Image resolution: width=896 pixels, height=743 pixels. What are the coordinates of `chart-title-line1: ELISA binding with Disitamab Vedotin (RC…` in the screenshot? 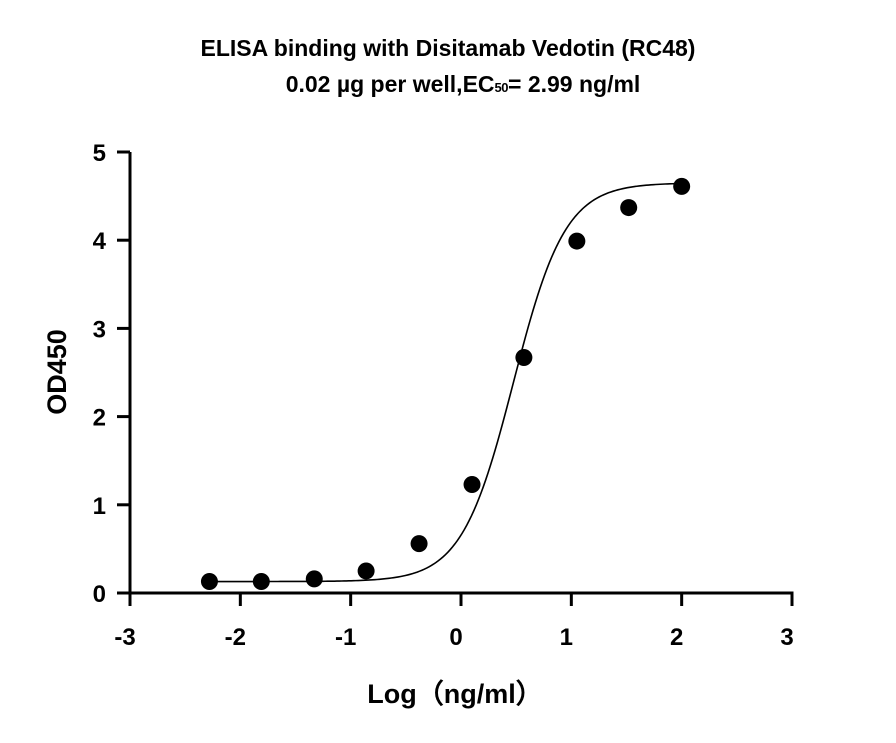 It's located at (448, 48).